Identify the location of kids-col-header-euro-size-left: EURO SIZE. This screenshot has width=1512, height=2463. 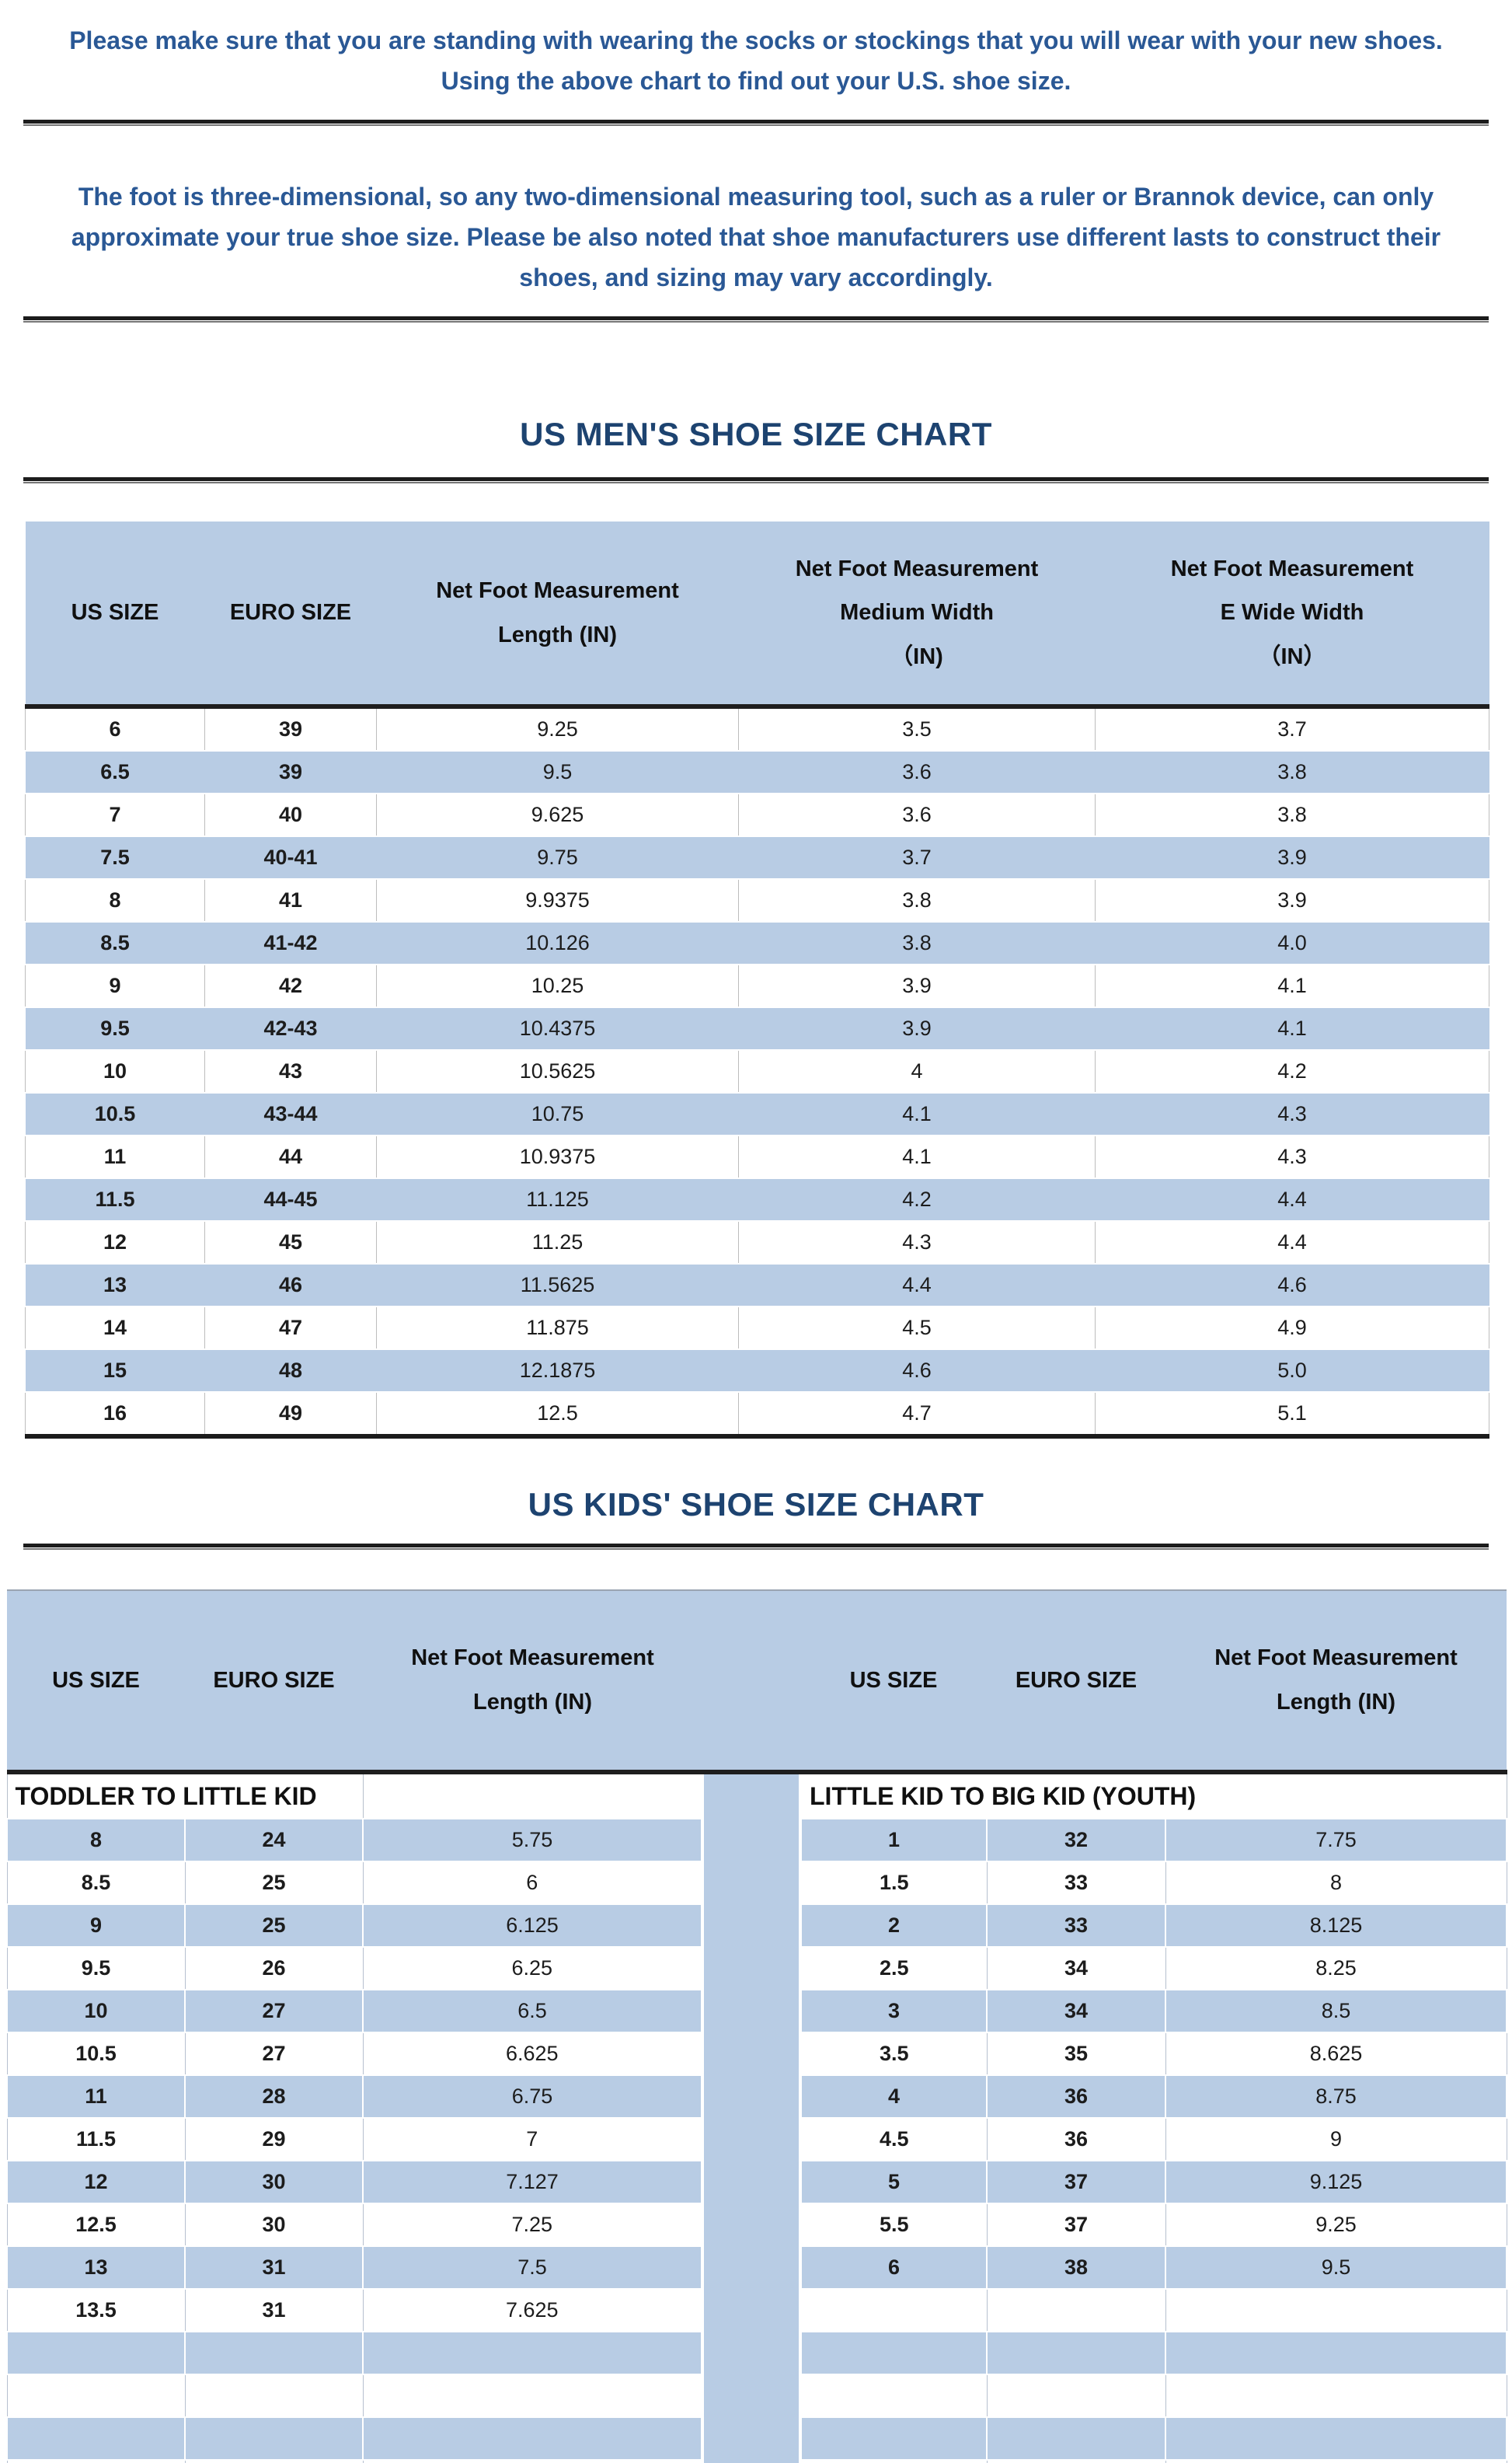
(274, 1681).